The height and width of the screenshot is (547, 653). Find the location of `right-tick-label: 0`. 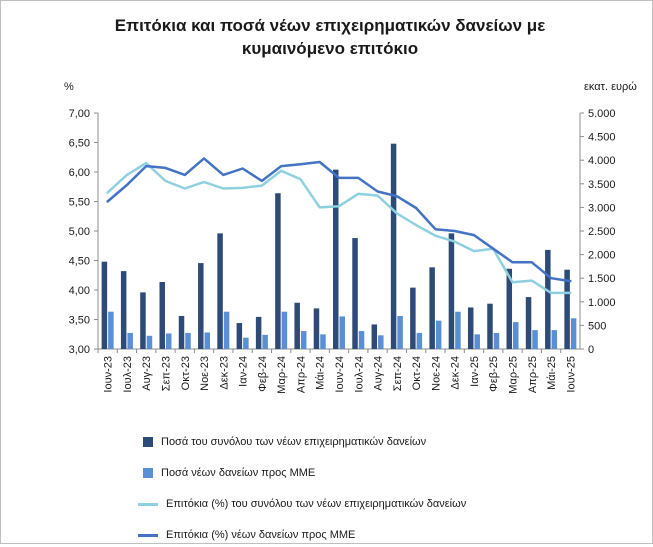

right-tick-label: 0 is located at coordinates (591, 350).